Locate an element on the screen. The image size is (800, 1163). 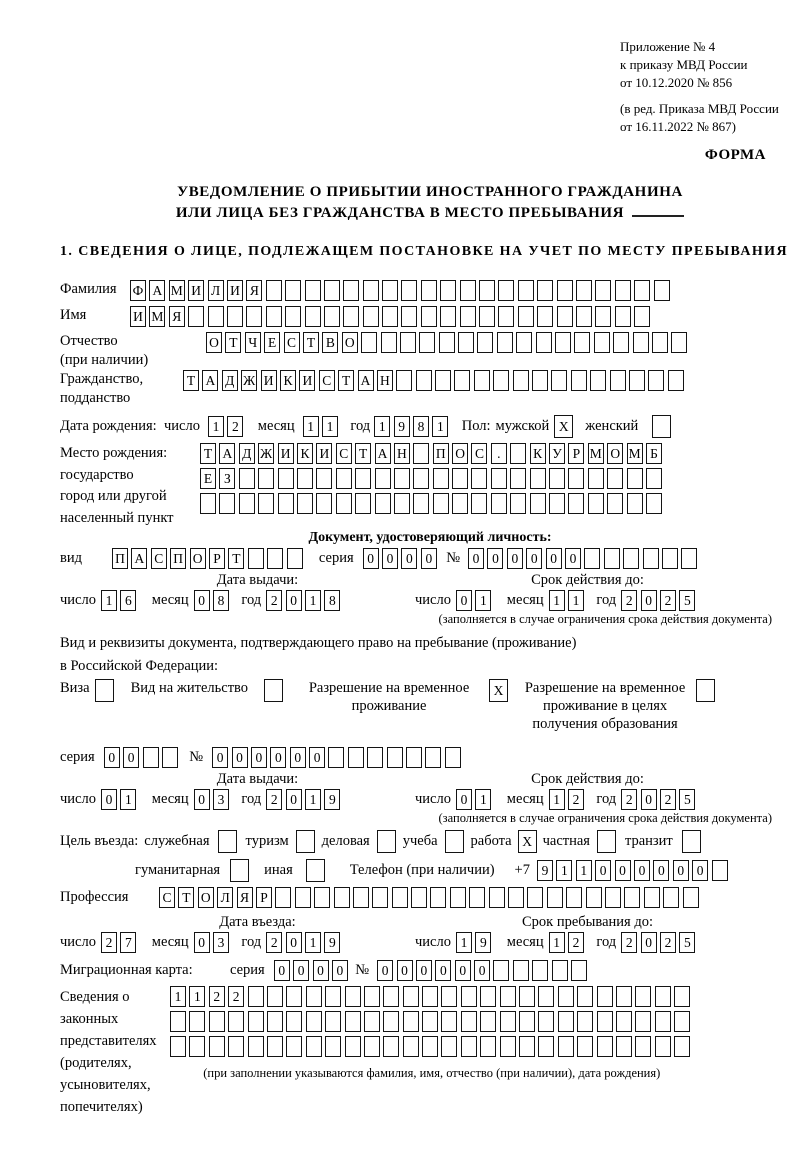
char-box: 8 is located at coordinates (420, 426).